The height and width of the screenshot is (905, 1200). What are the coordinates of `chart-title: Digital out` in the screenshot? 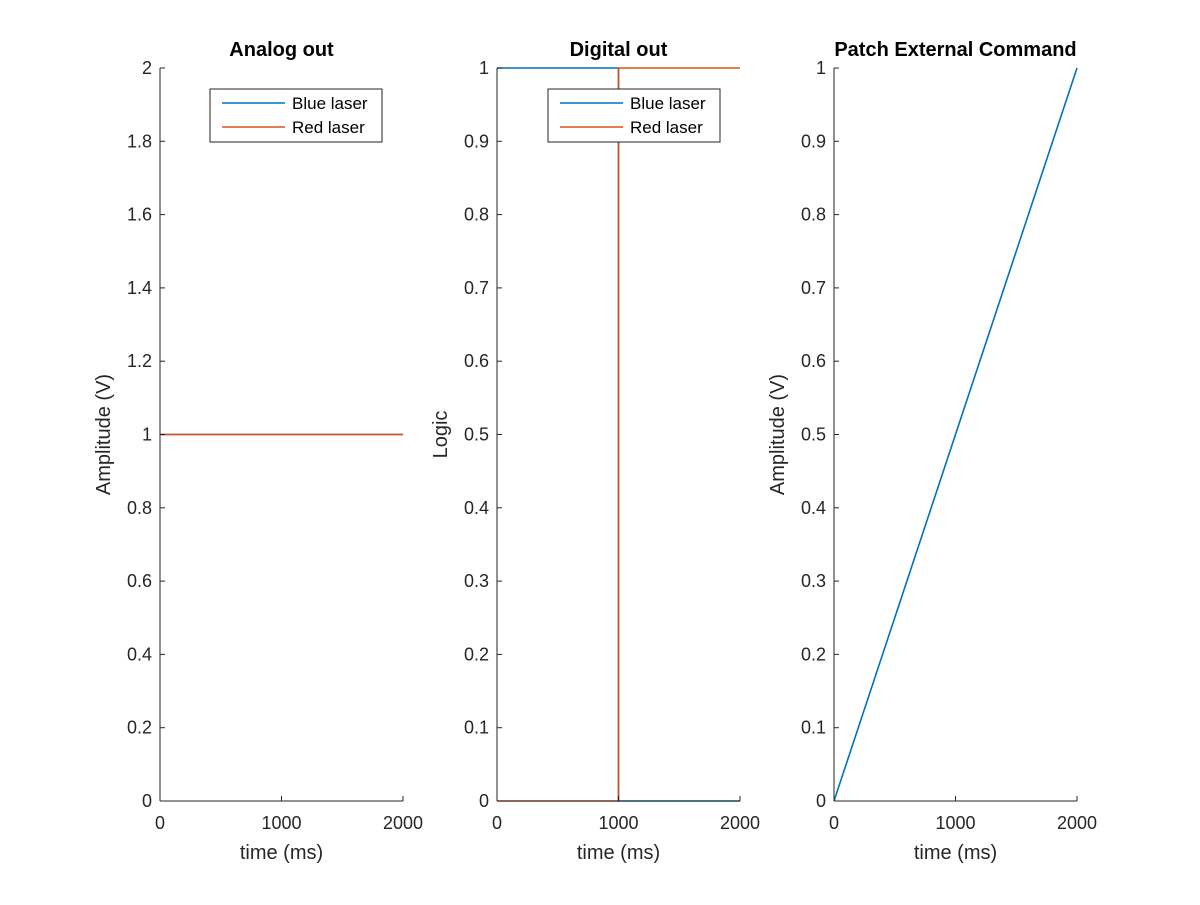 It's located at (619, 50).